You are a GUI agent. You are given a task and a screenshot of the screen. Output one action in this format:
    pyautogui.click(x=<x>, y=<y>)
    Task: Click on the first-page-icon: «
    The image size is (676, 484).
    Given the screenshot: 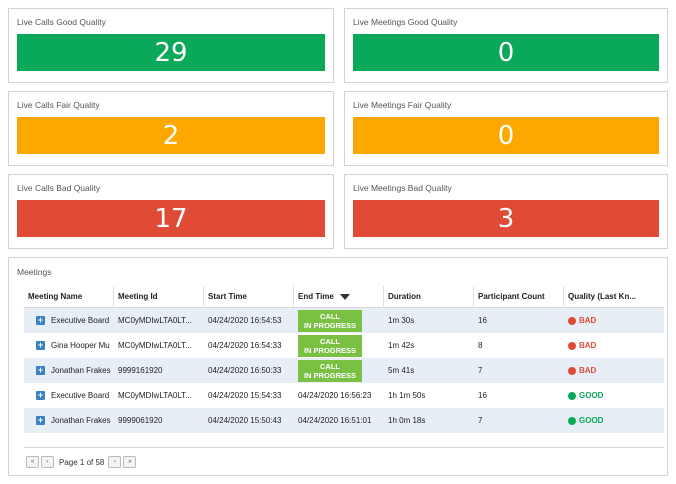 What is the action you would take?
    pyautogui.click(x=32, y=462)
    